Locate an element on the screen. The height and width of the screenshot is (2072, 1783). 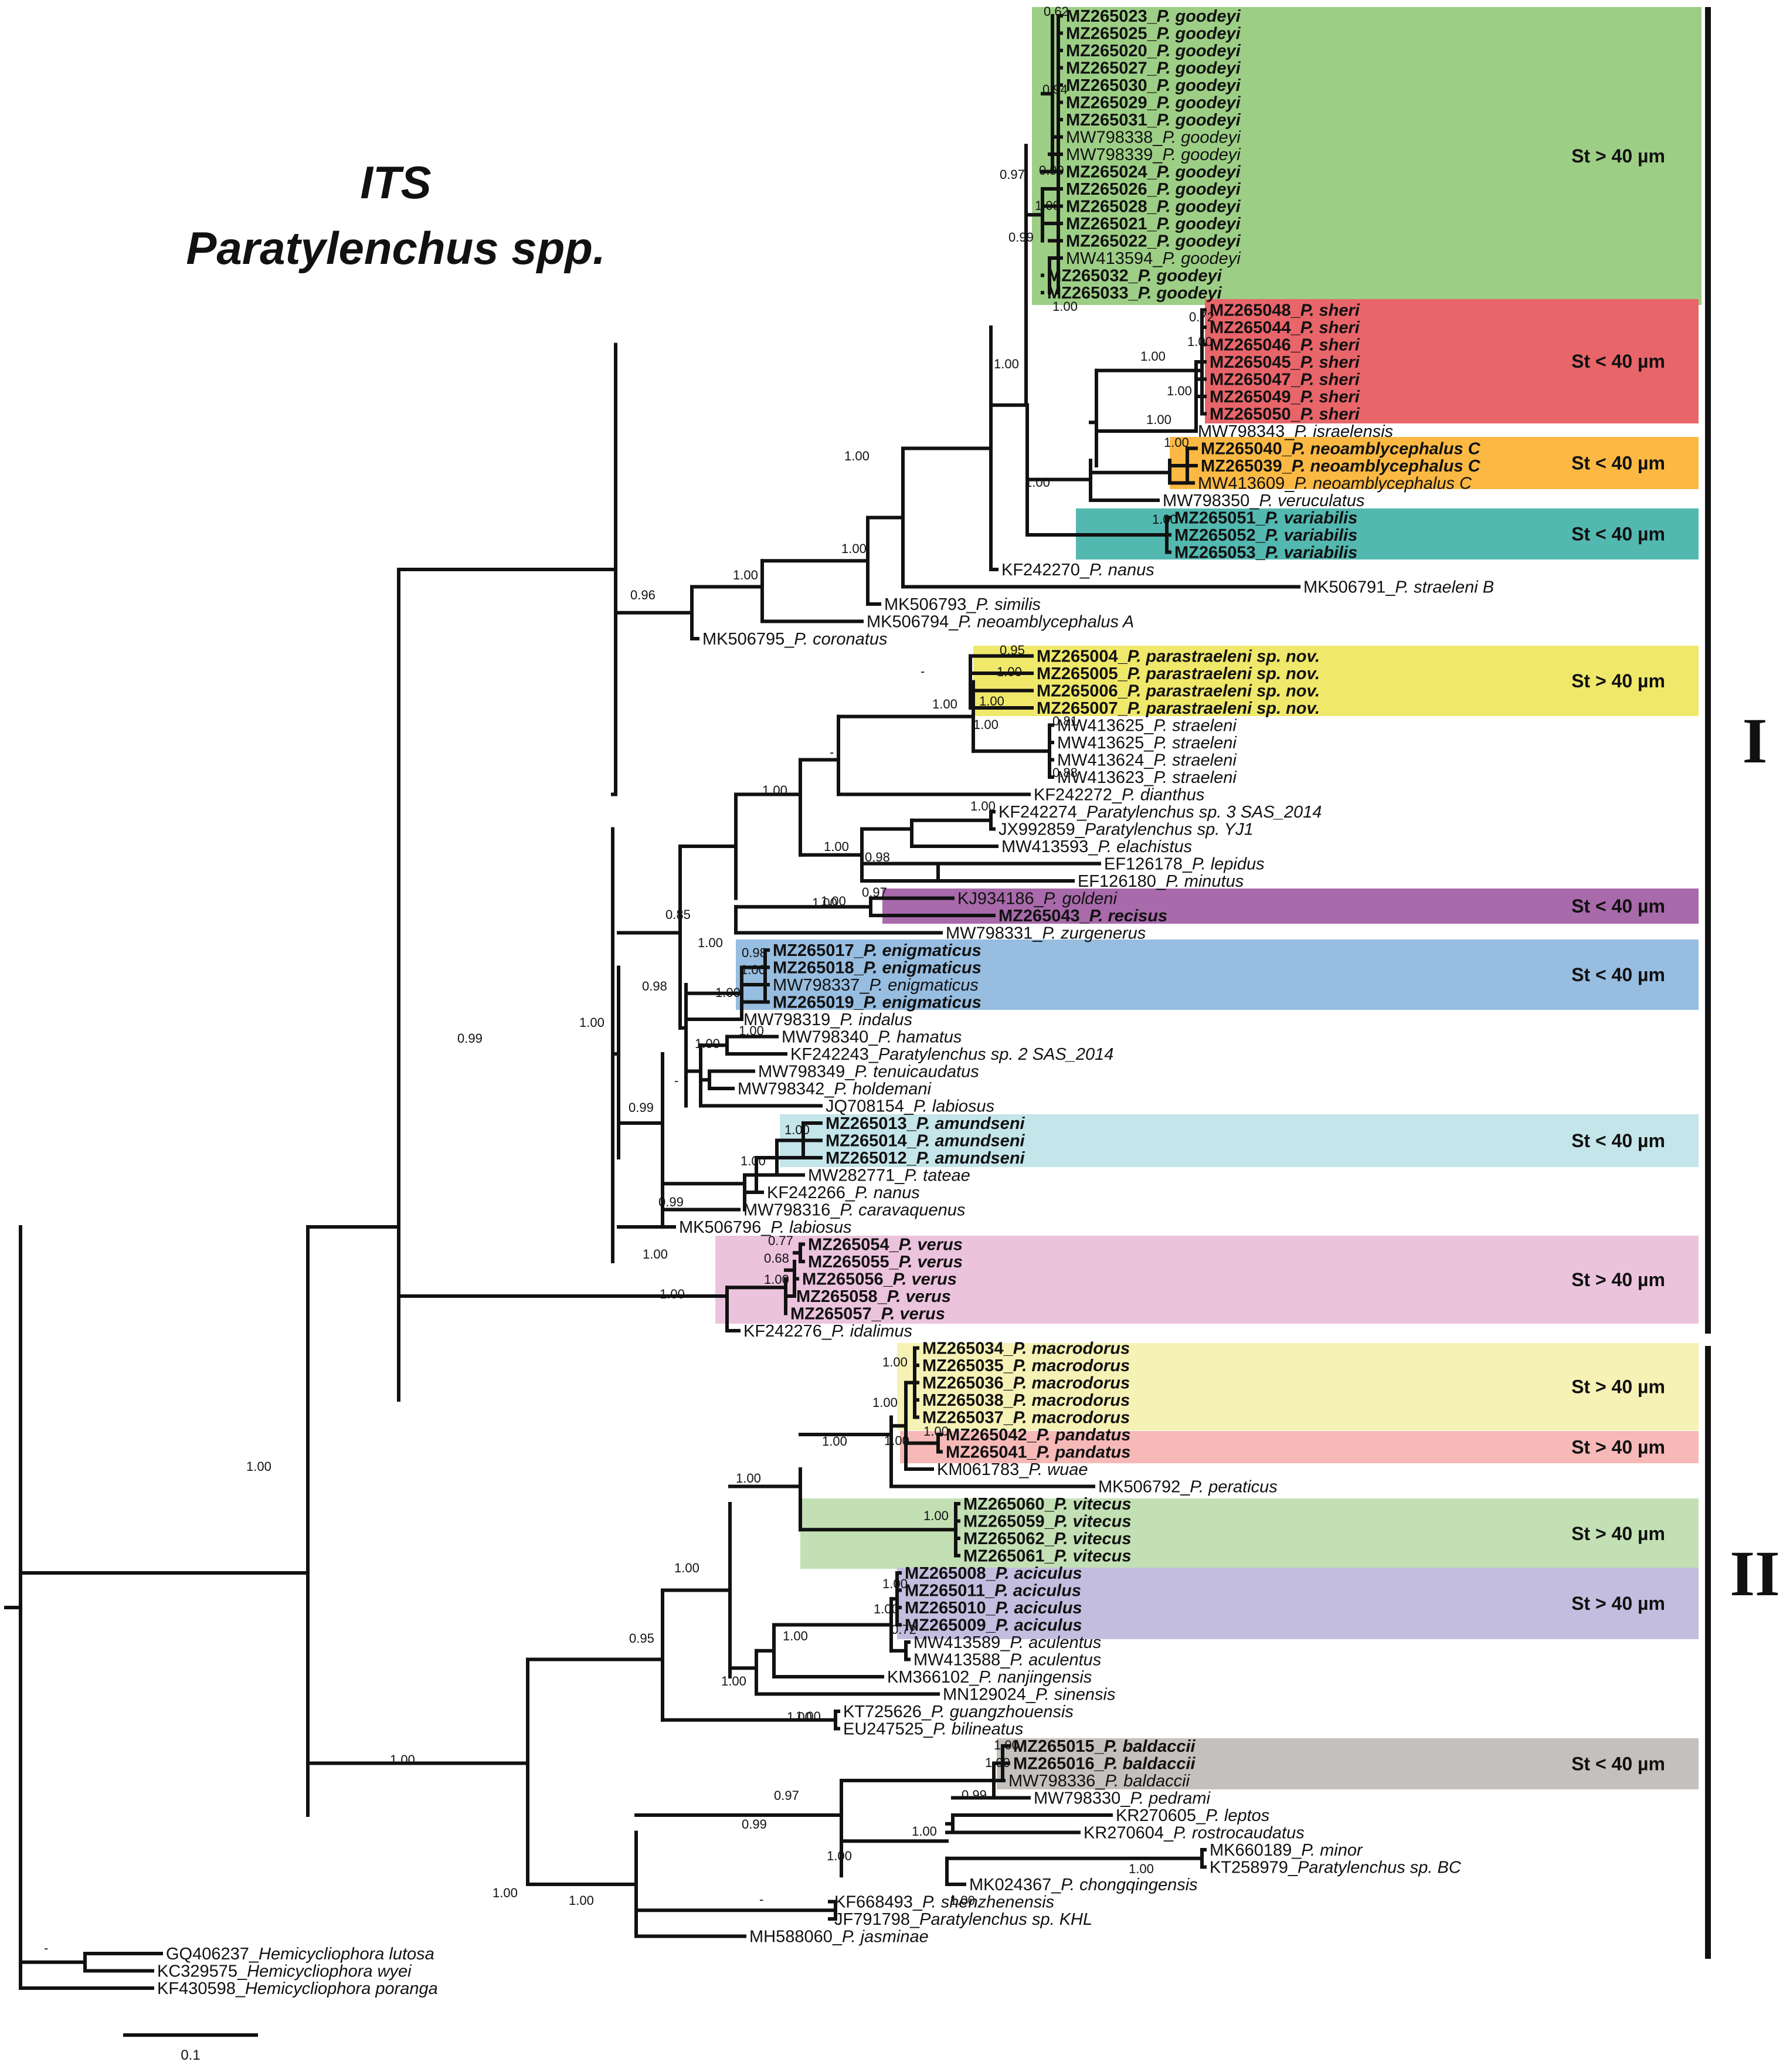
tip-accession: MW413589_ is located at coordinates (961, 1642).